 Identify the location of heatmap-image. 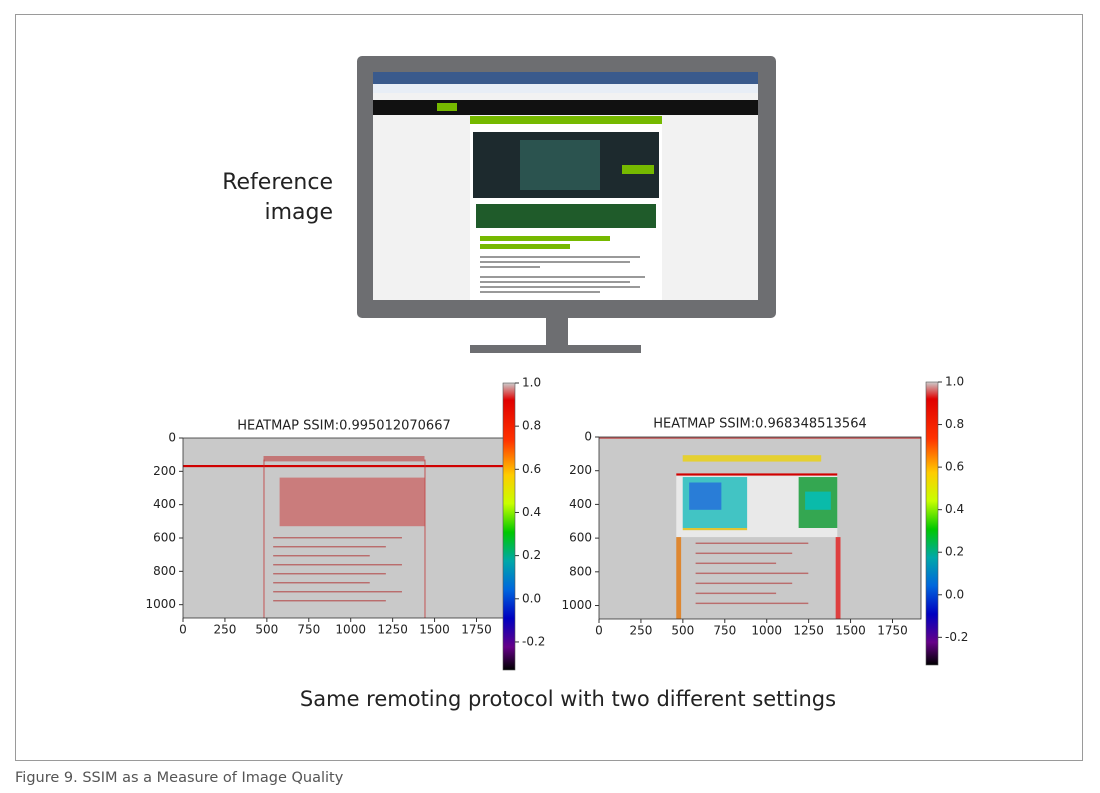
(344, 528).